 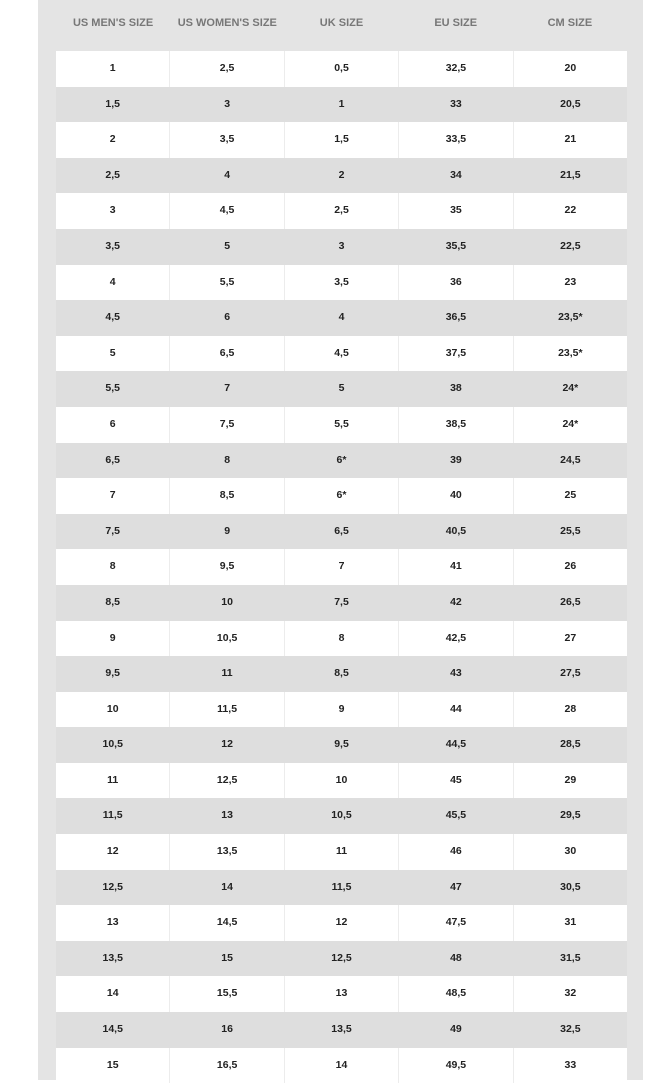 I want to click on cell-us-men: 4,5, so click(x=113, y=318).